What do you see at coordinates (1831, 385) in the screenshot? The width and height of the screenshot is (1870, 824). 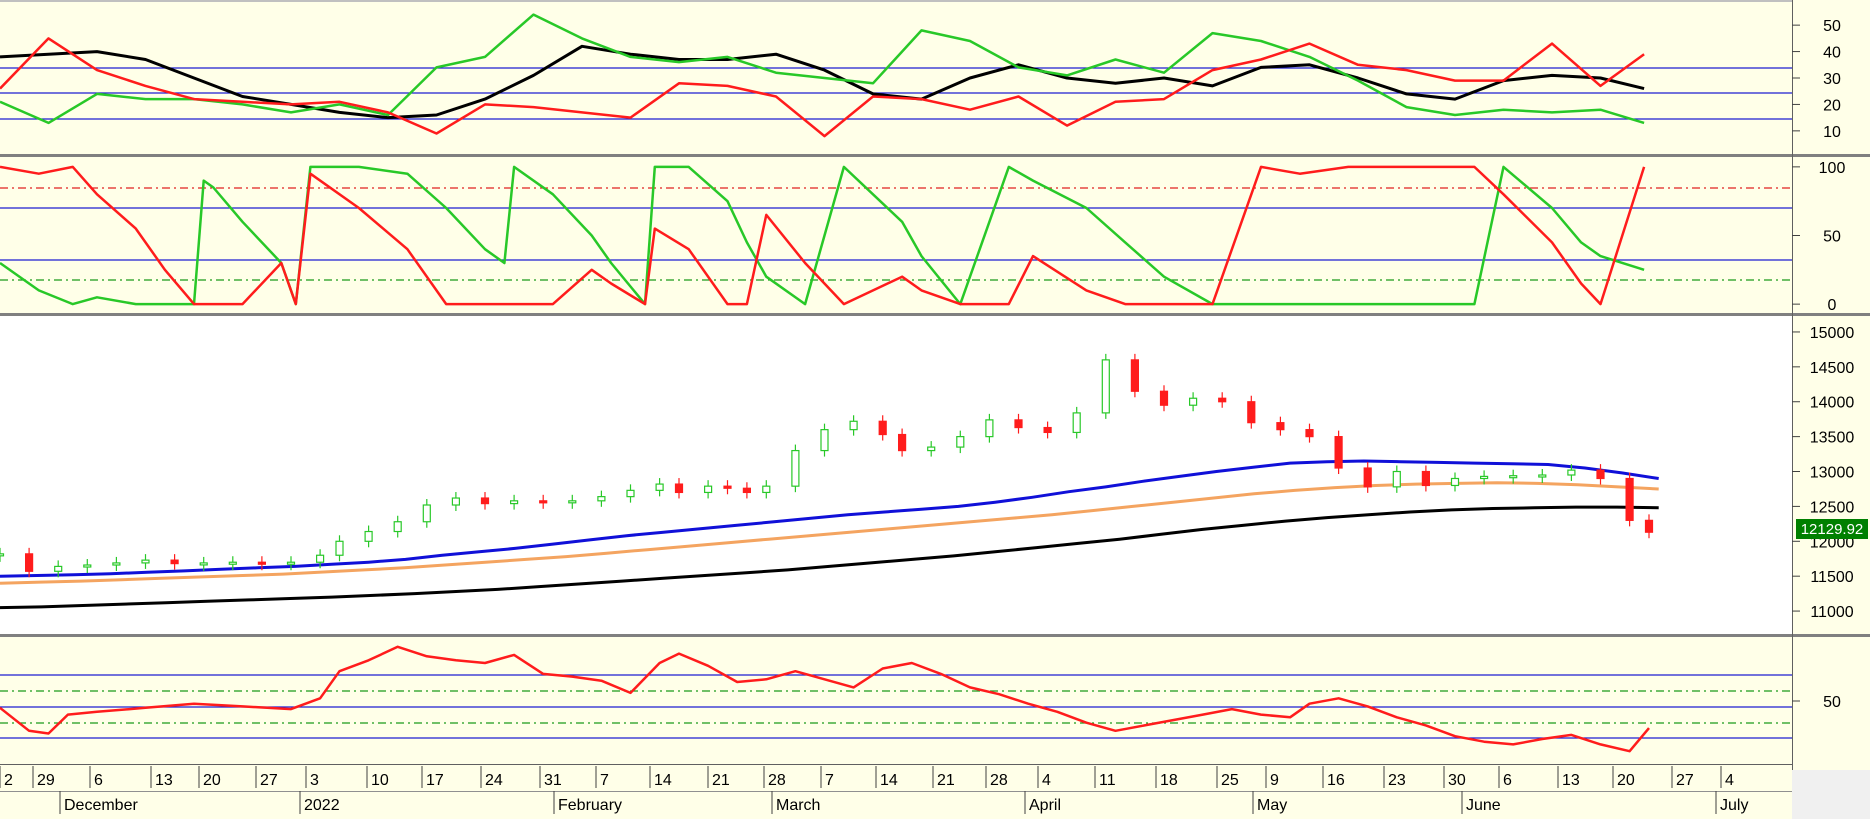 I see `right-axis-area` at bounding box center [1831, 385].